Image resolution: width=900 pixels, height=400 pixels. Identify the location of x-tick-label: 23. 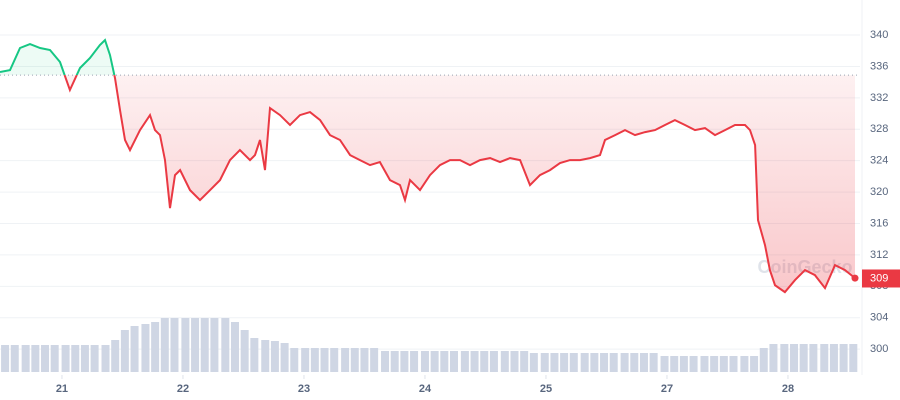
(304, 389).